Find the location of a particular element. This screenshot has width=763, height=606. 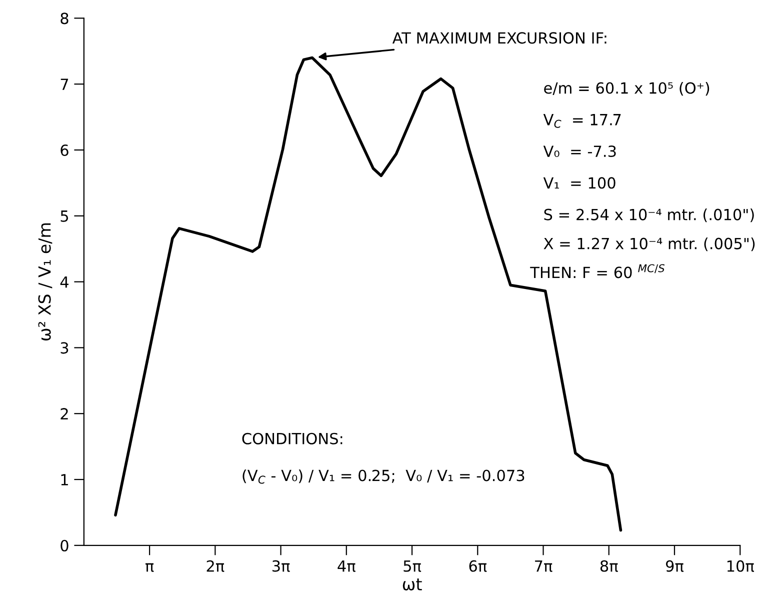

x-tick-label: 8π is located at coordinates (609, 566).